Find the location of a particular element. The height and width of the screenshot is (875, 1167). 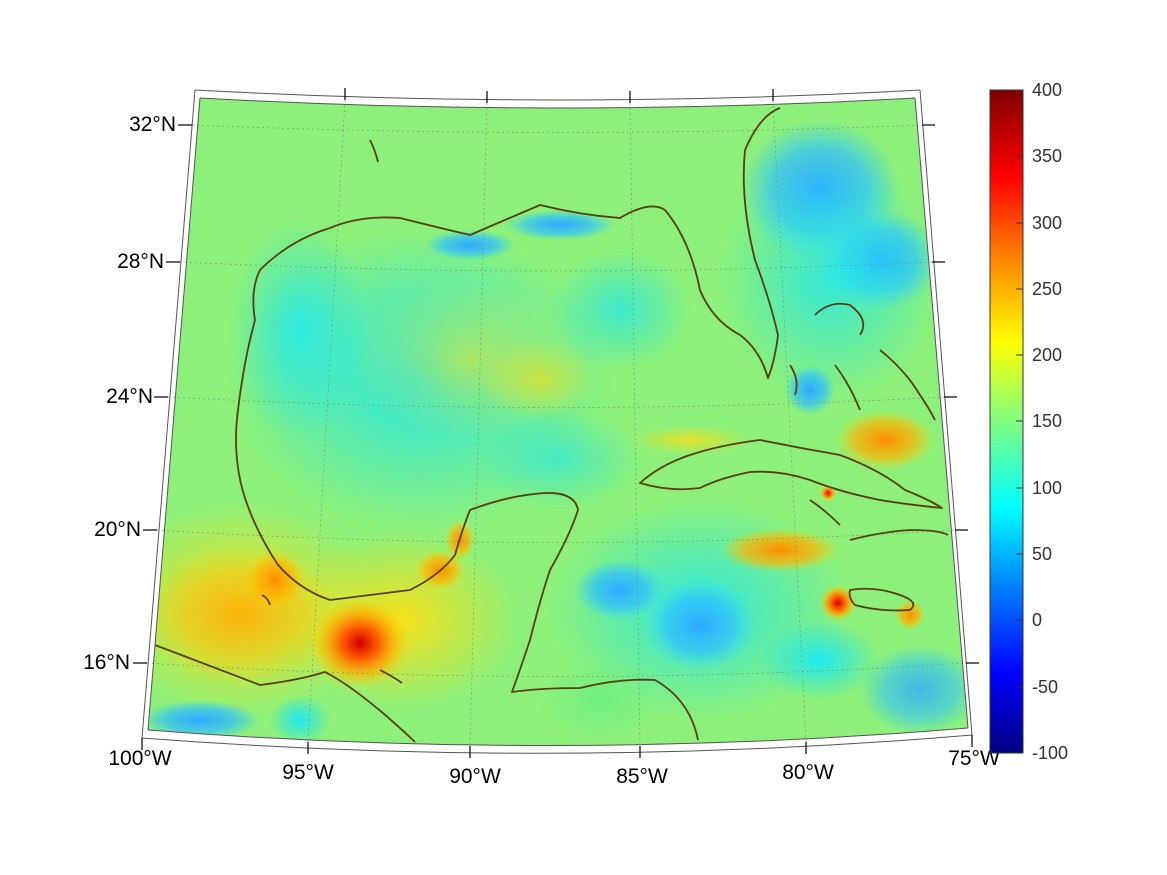

colorbar-tick-neg50: -50 is located at coordinates (1045, 687).